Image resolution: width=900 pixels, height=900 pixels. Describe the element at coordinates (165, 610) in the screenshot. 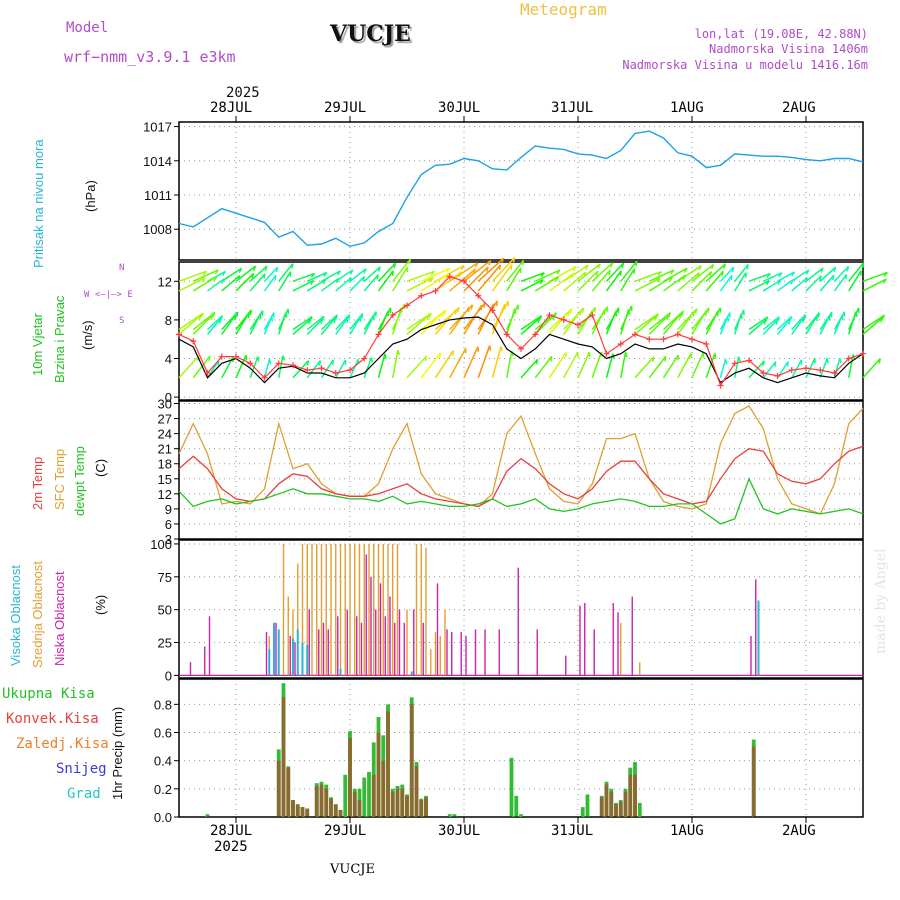

I see `clouds-ytick-label: 50` at that location.